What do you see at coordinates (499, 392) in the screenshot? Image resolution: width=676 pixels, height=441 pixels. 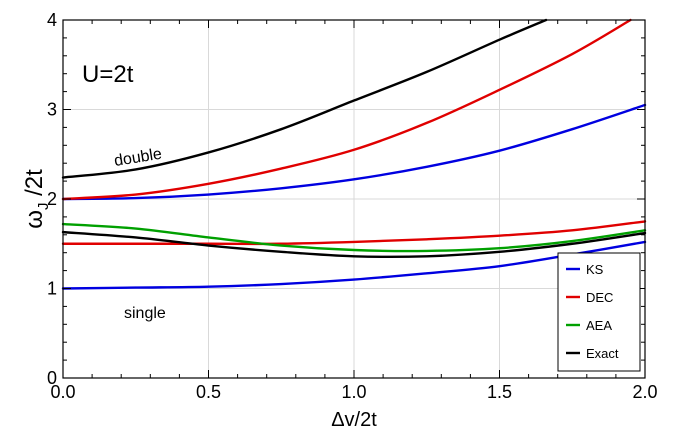 I see `x-tick-label: 1.5` at bounding box center [499, 392].